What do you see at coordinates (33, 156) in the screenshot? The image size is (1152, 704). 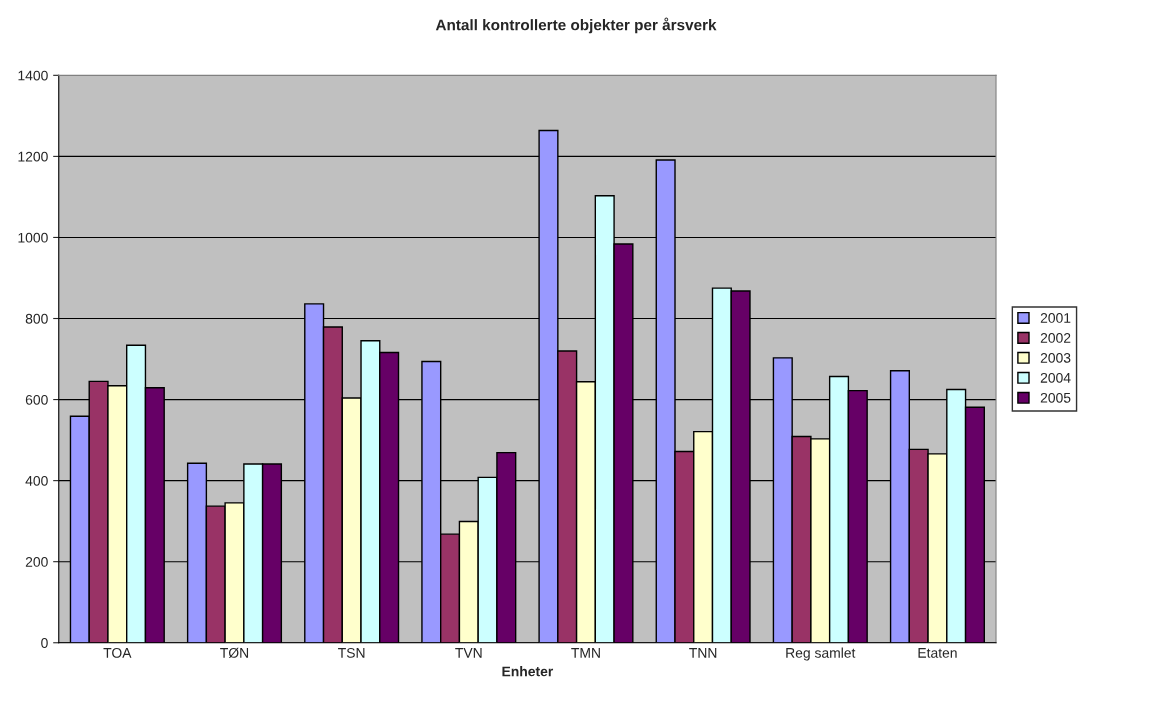 I see `y-tick-label: 1200` at bounding box center [33, 156].